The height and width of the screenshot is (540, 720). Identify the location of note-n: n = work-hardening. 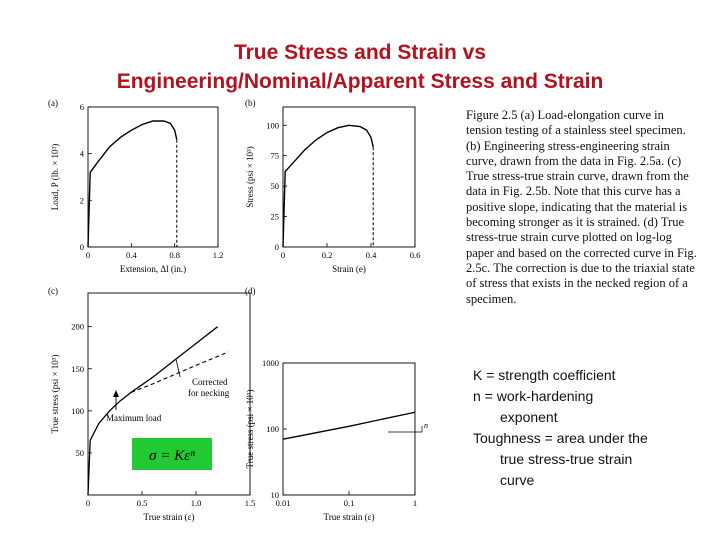
(533, 396).